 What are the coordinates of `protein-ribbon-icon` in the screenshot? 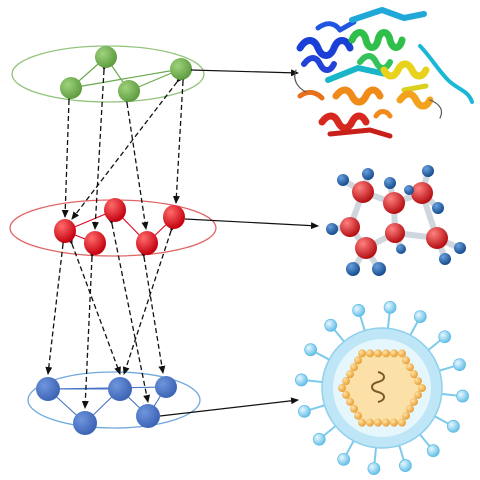 It's located at (384, 73).